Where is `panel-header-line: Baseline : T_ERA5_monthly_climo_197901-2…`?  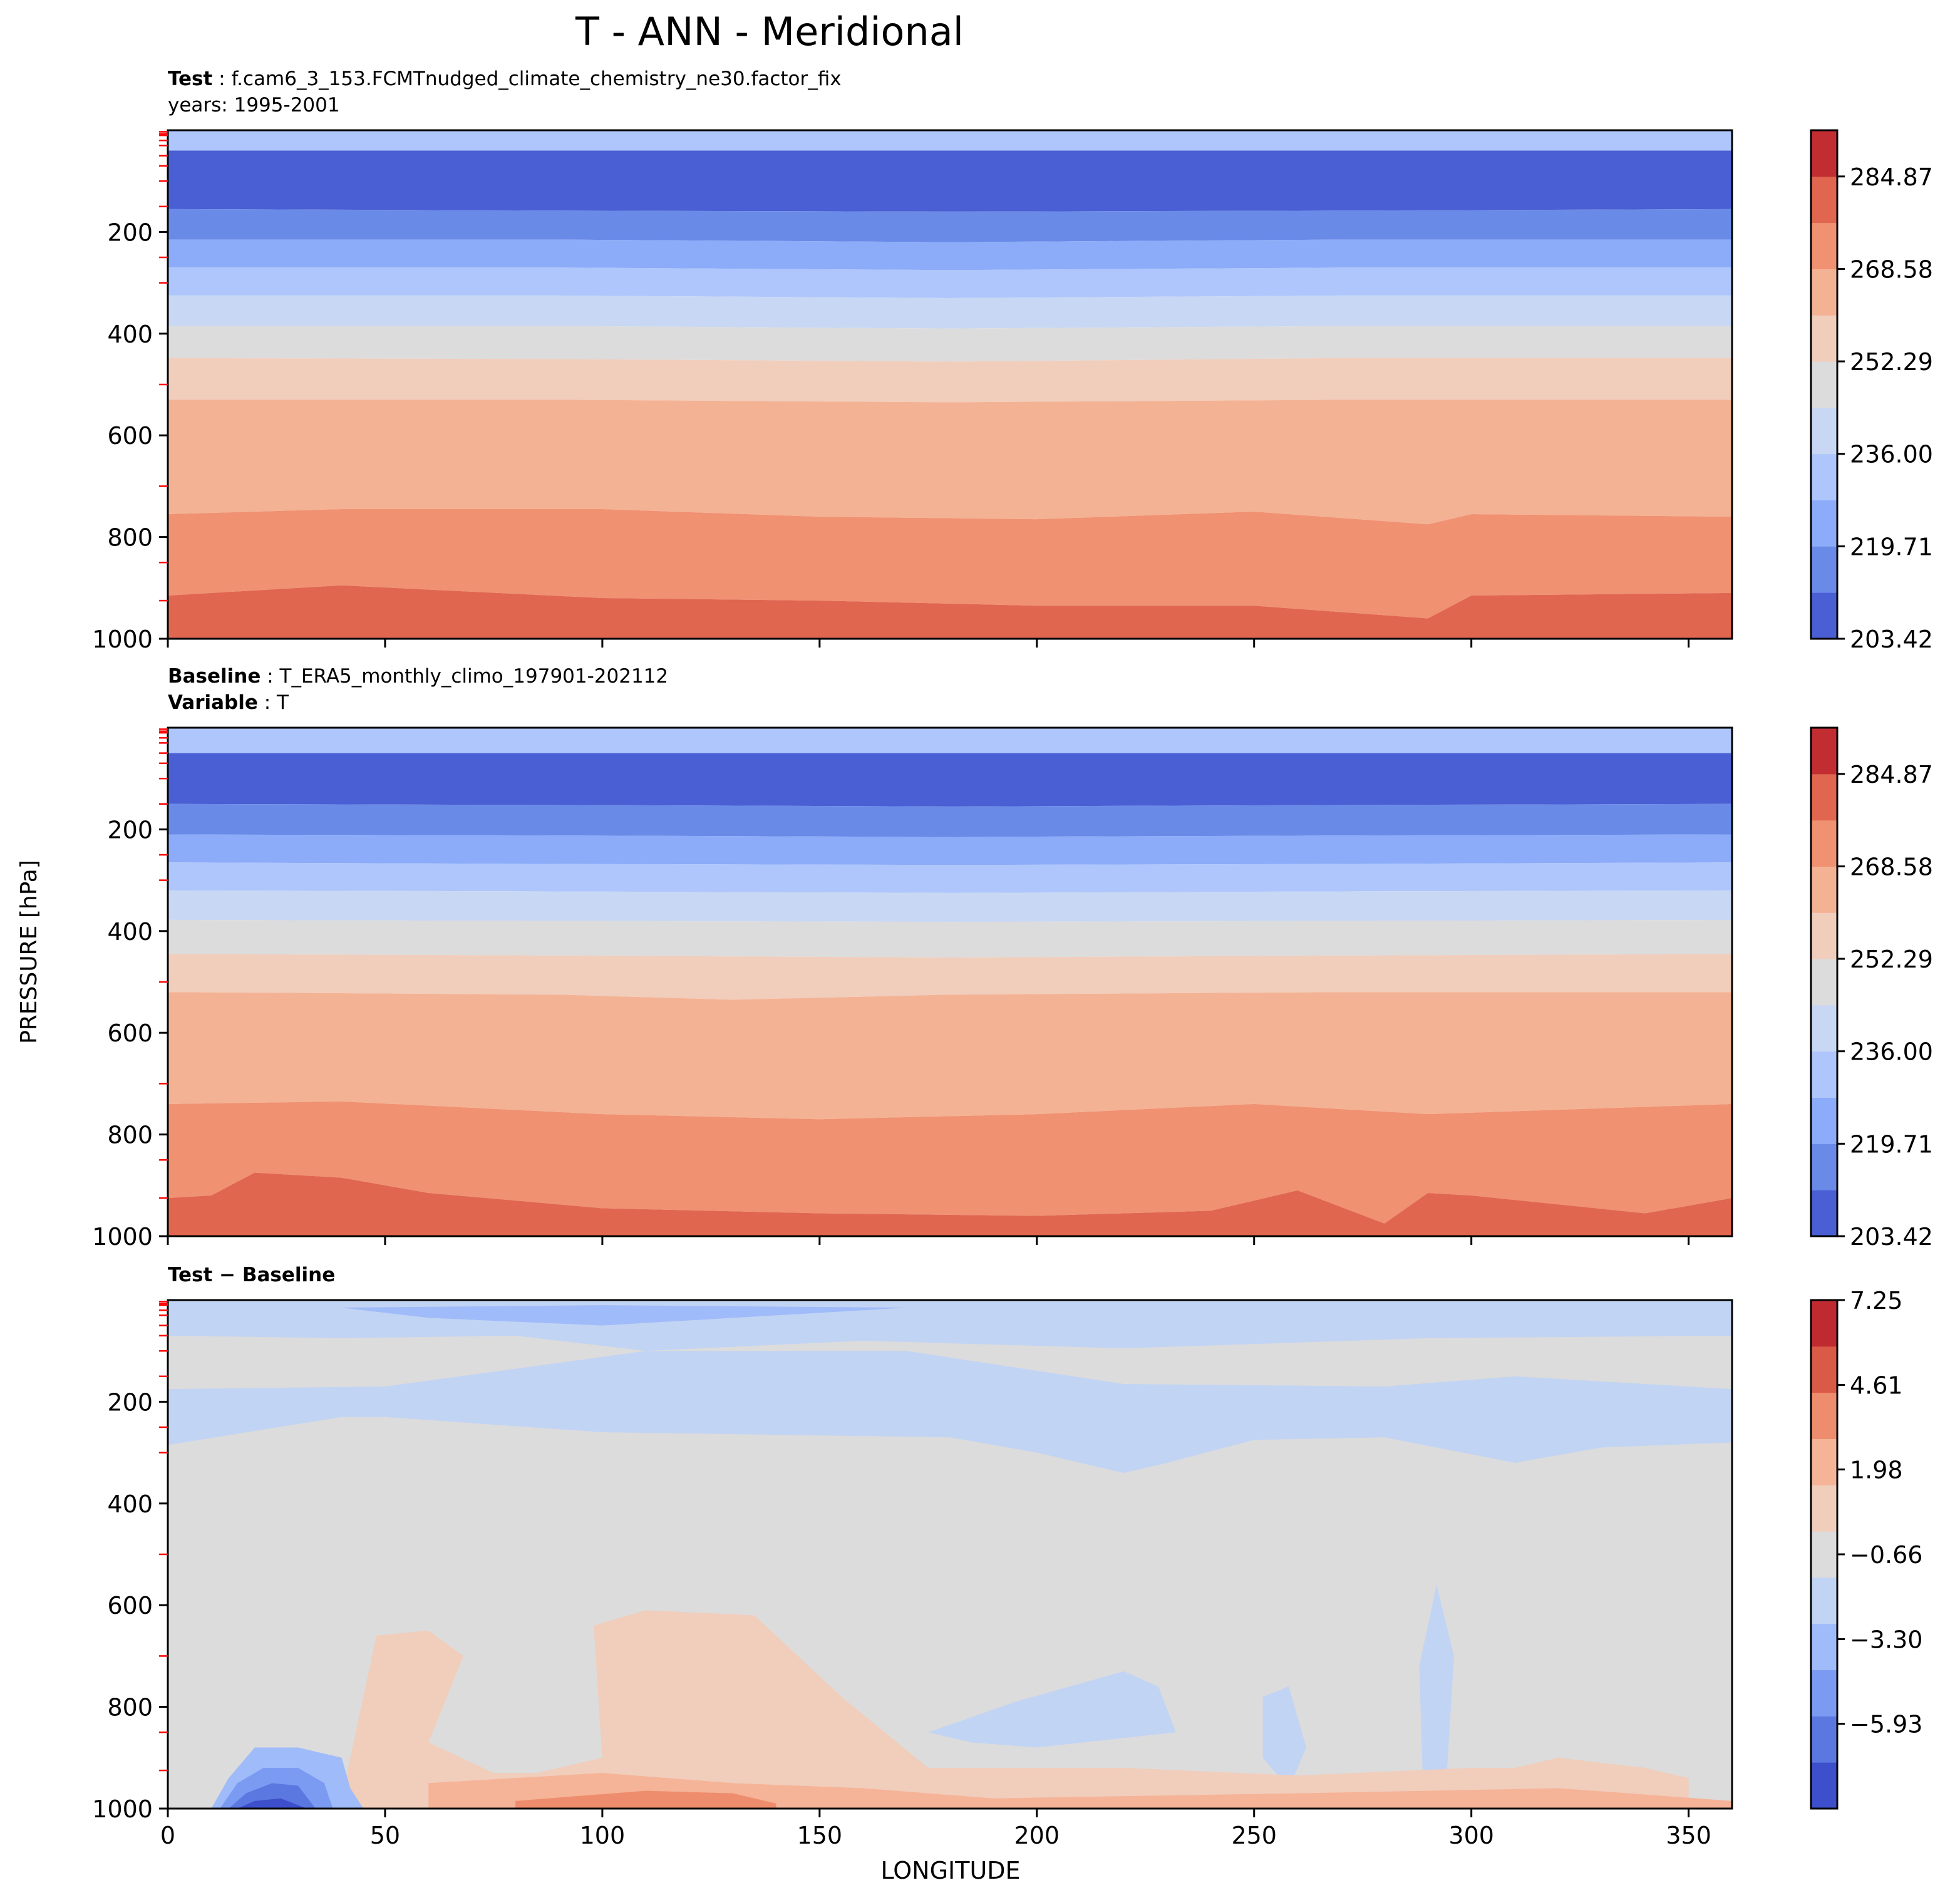
panel-header-line: Baseline : T_ERA5_monthly_climo_197901-2… is located at coordinates (418, 676).